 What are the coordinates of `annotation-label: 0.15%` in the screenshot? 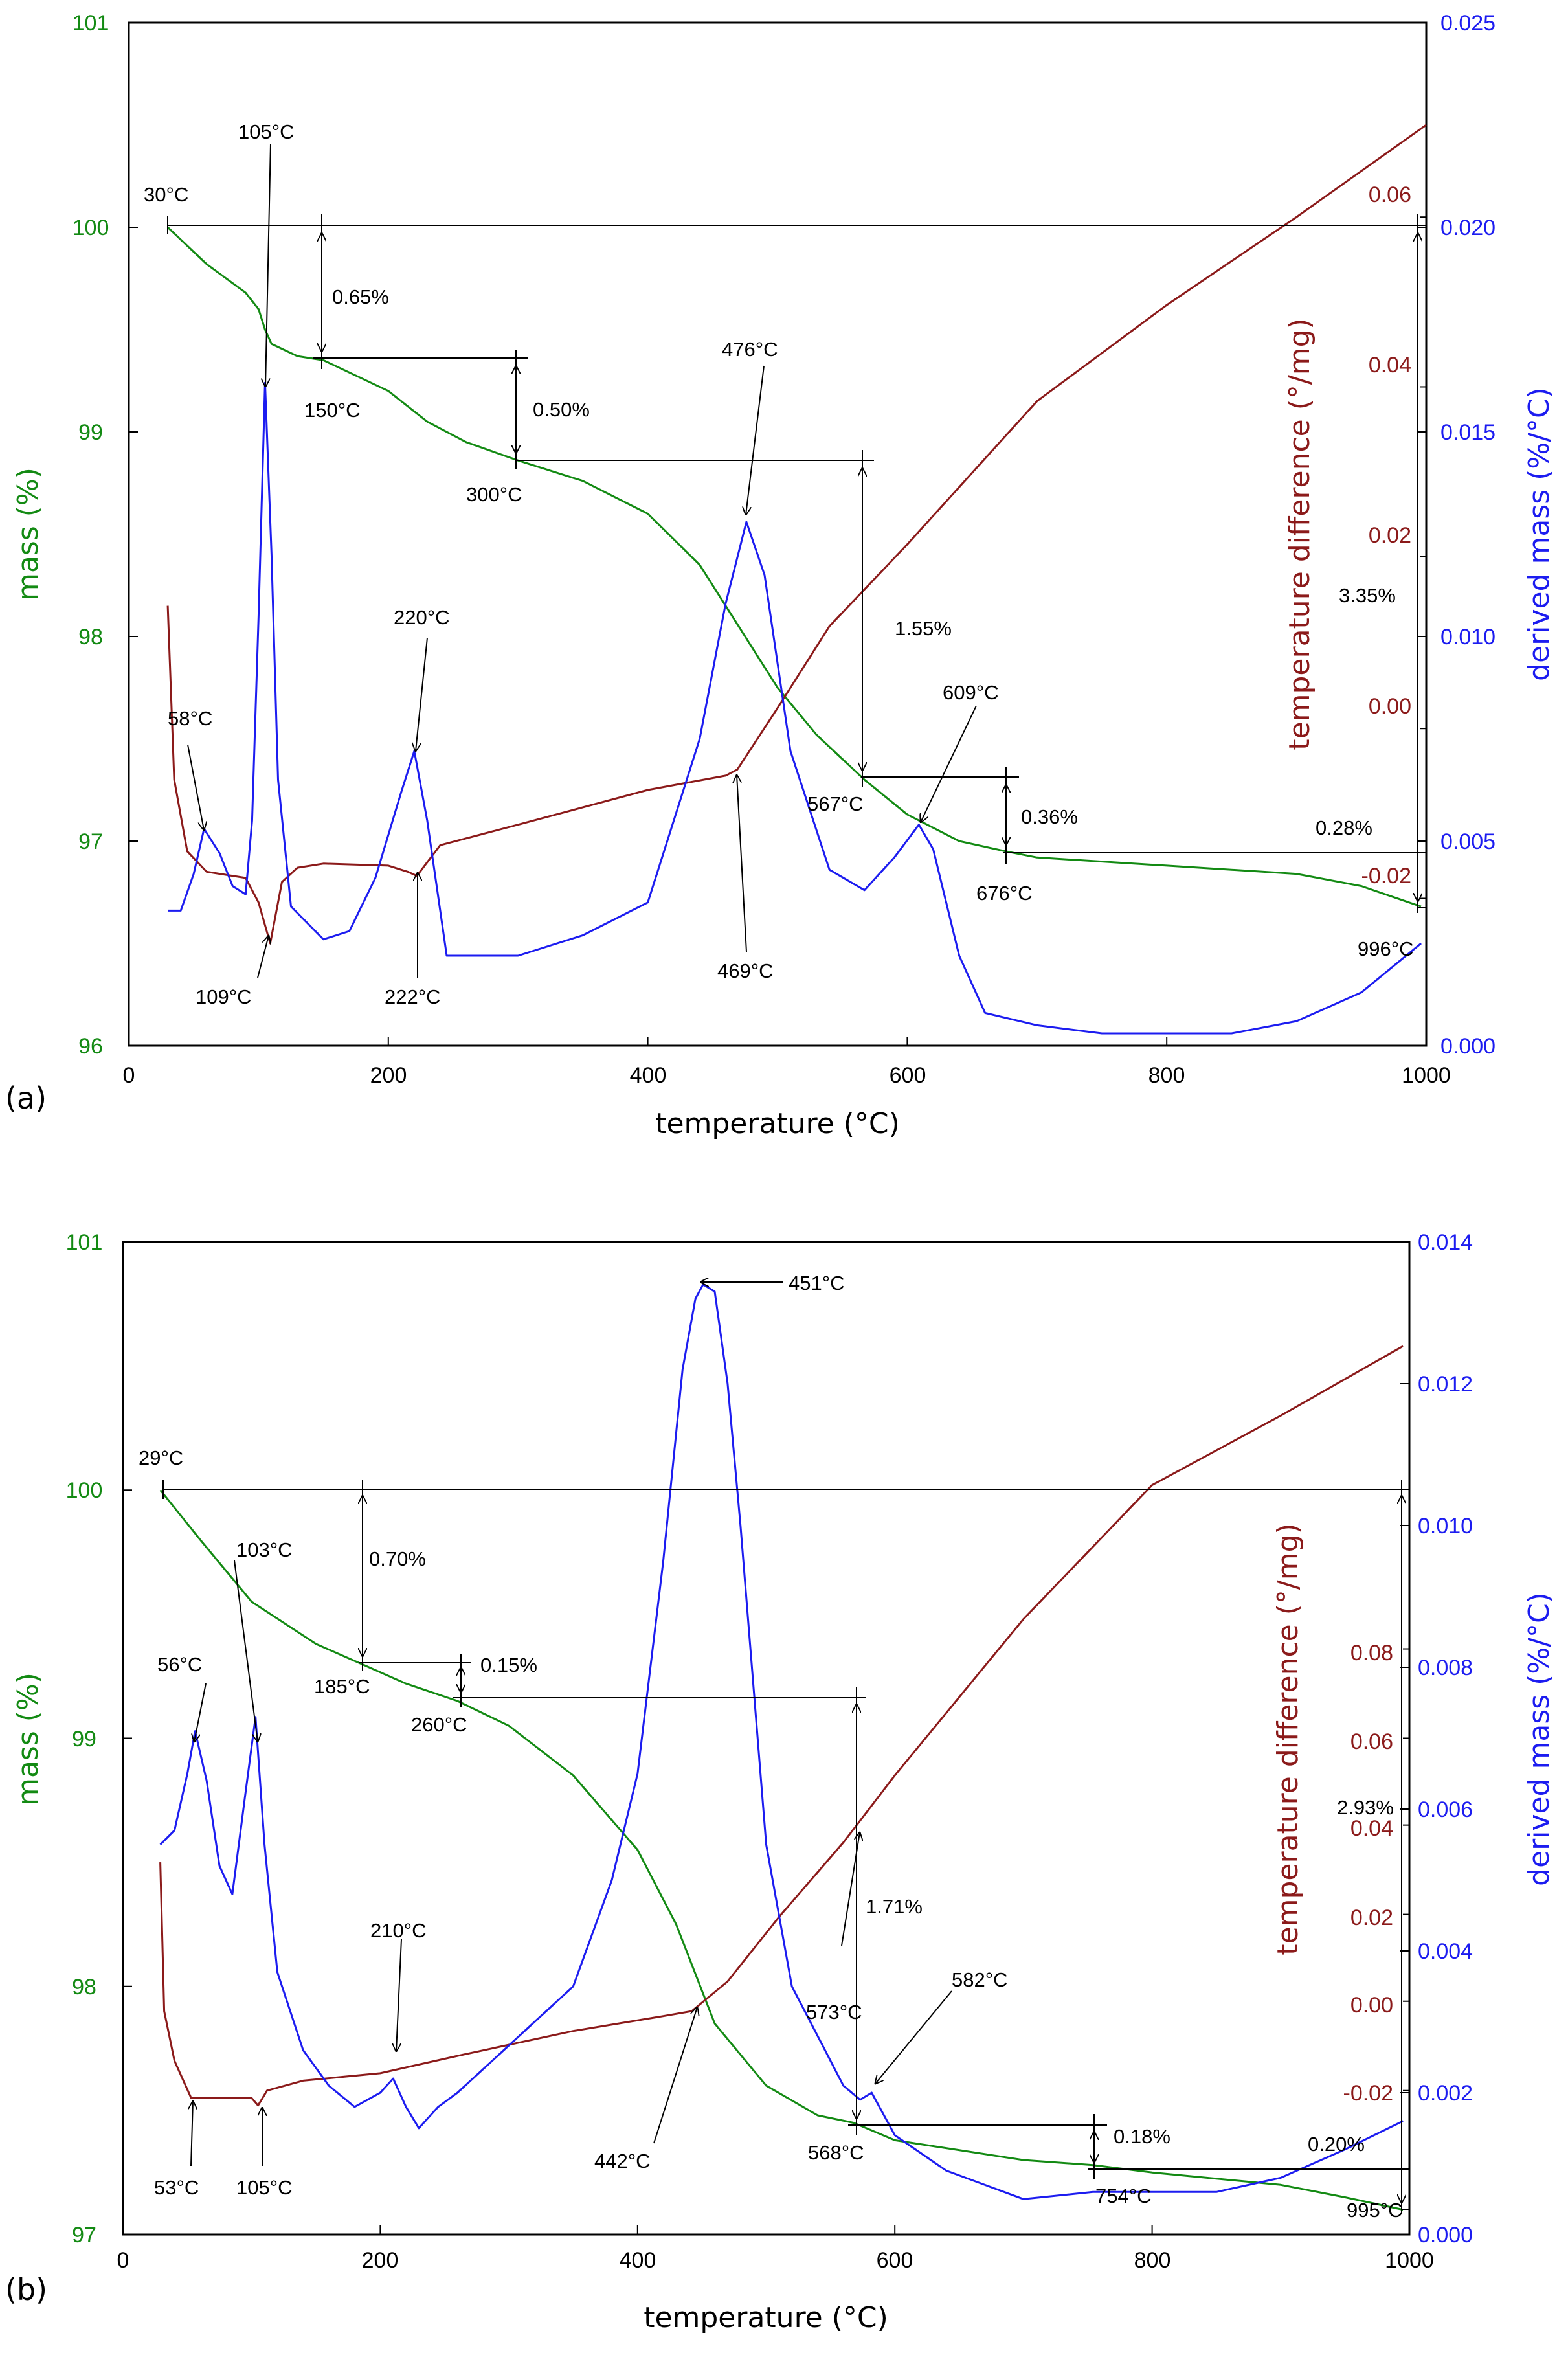 It's located at (509, 1665).